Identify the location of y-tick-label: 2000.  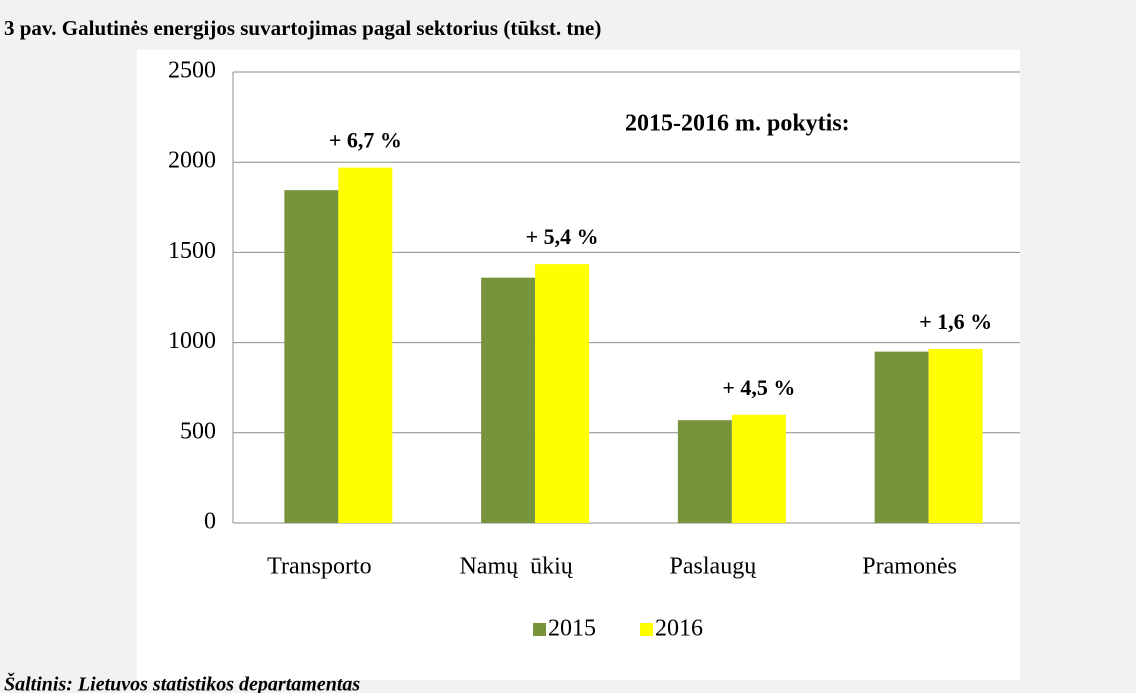
(192, 161).